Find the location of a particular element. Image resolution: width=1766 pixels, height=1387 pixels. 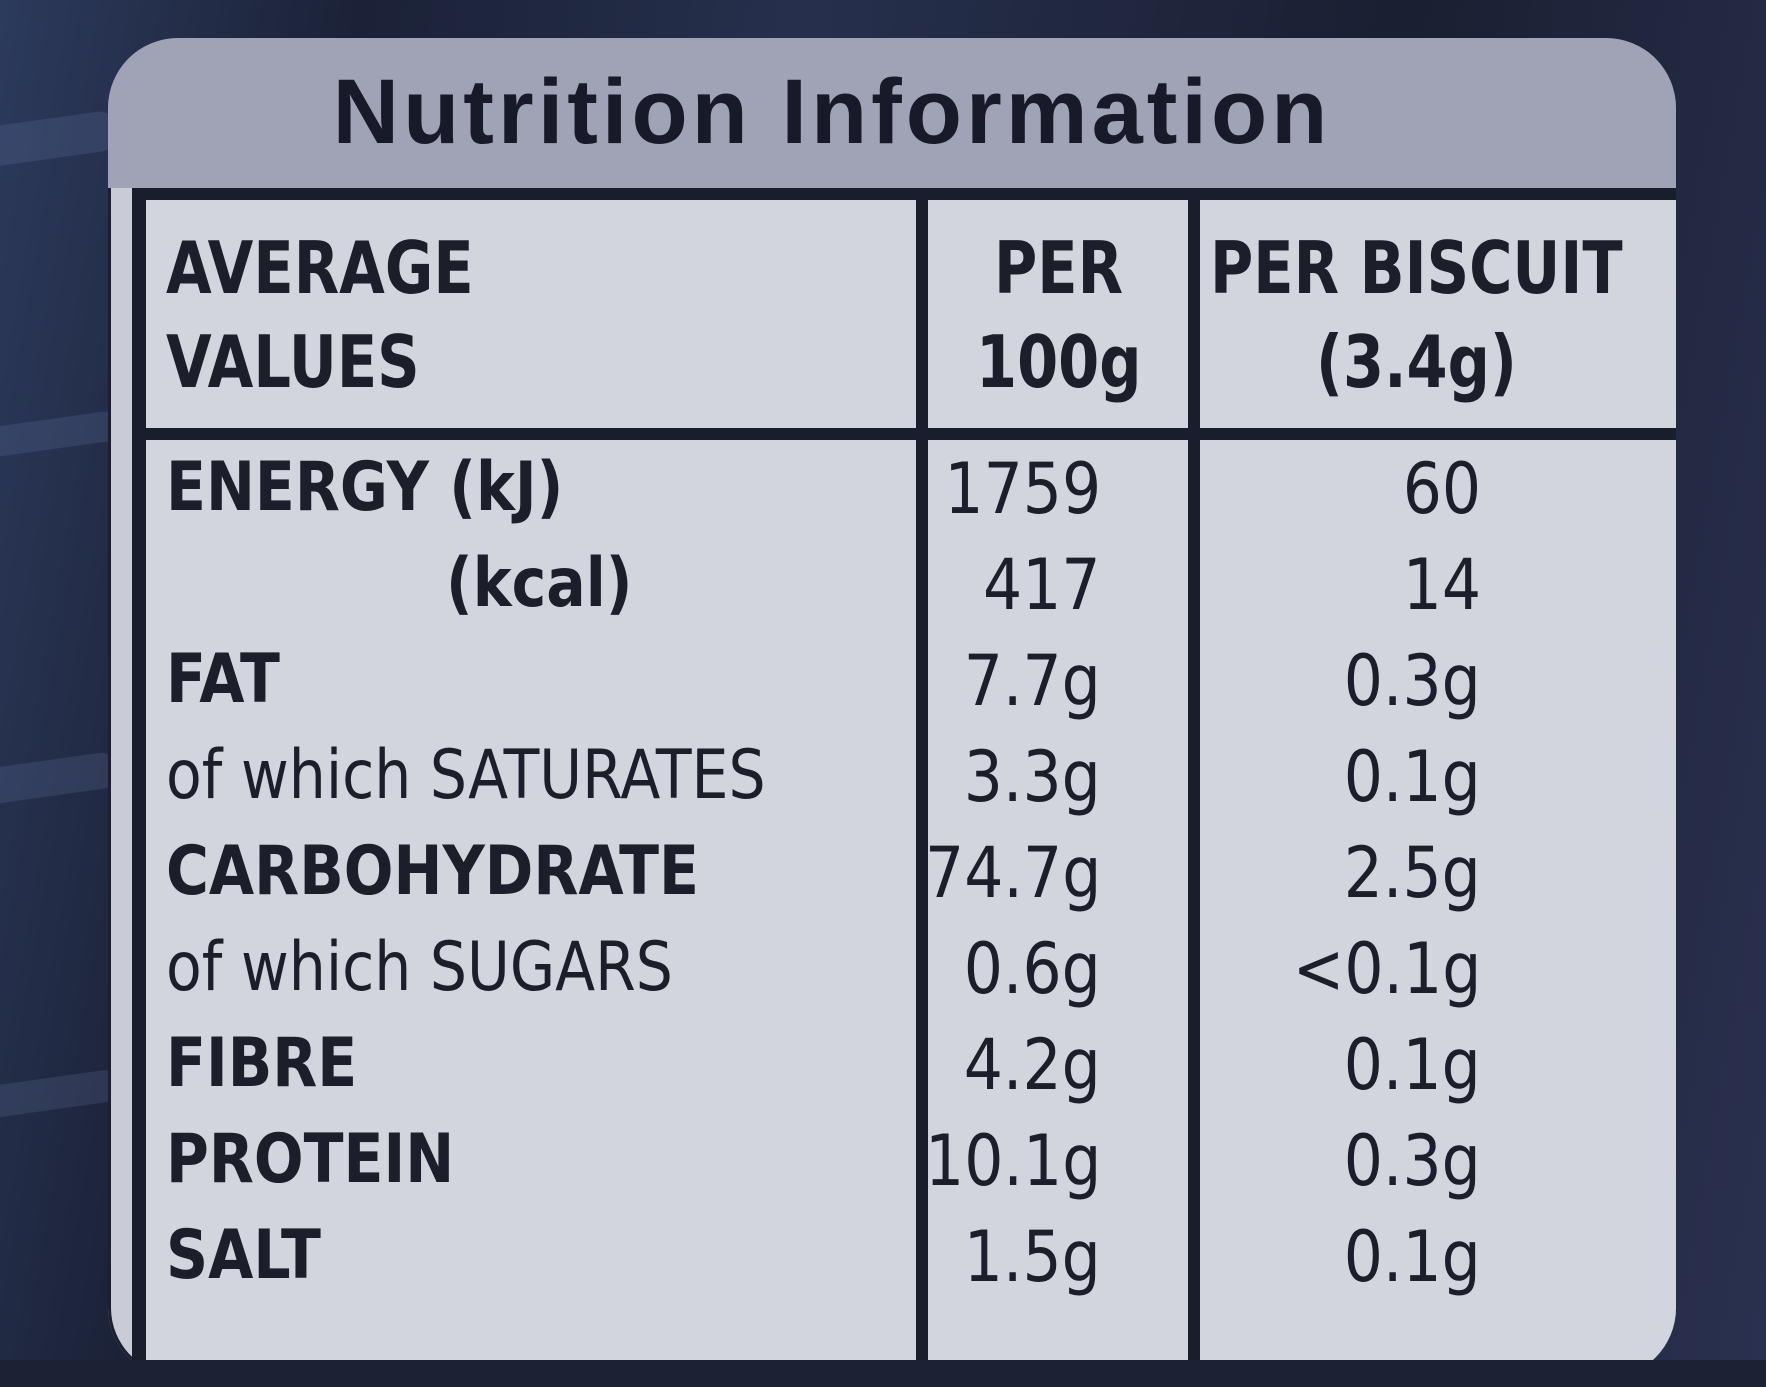

header-average: AVERAGE is located at coordinates (320, 268).